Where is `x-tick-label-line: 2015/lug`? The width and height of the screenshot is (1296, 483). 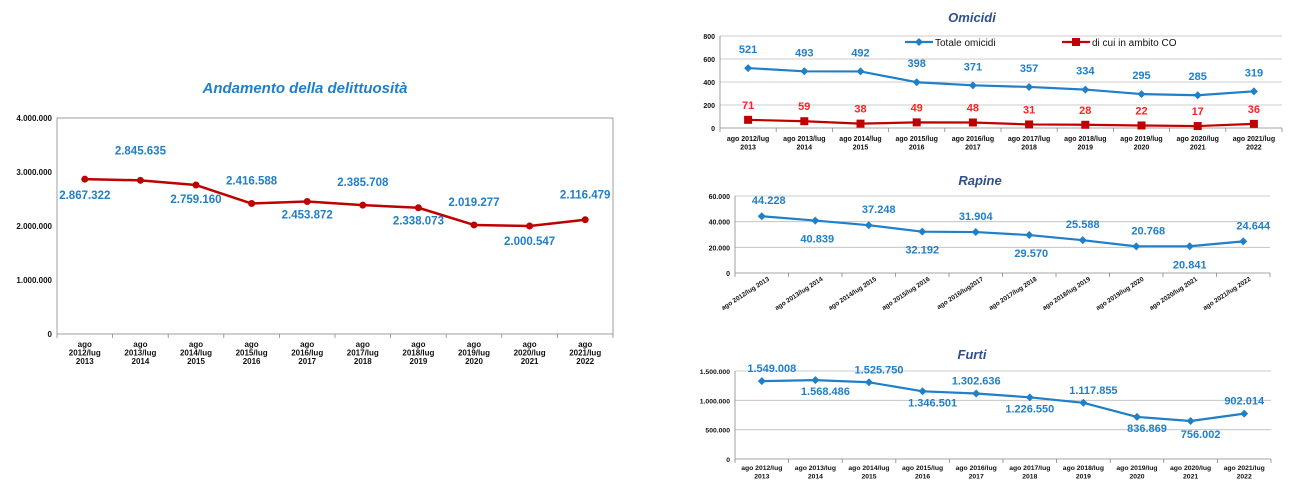 x-tick-label-line: 2015/lug is located at coordinates (252, 353).